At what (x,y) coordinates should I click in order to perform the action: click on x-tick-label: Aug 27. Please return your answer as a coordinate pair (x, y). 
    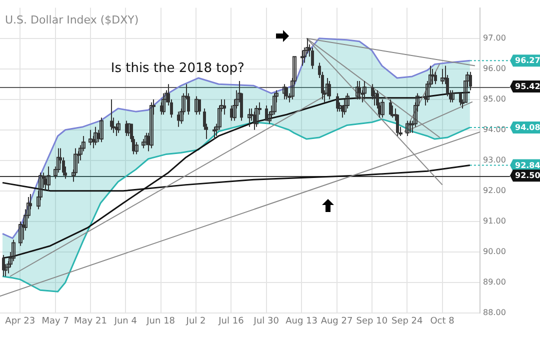
    Looking at the image, I should click on (336, 321).